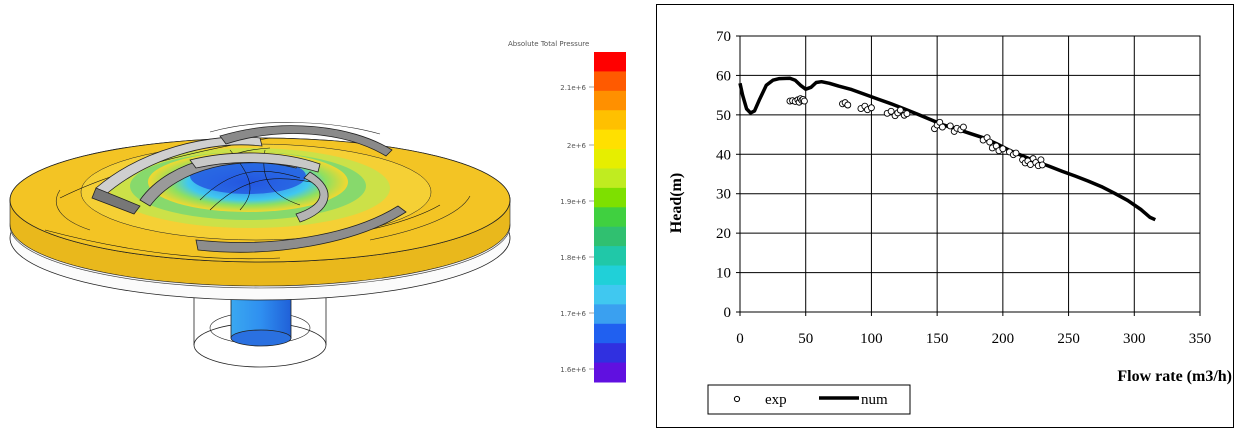 The image size is (1238, 432). I want to click on colorbar-tick-label: 1.8e+6, so click(573, 258).